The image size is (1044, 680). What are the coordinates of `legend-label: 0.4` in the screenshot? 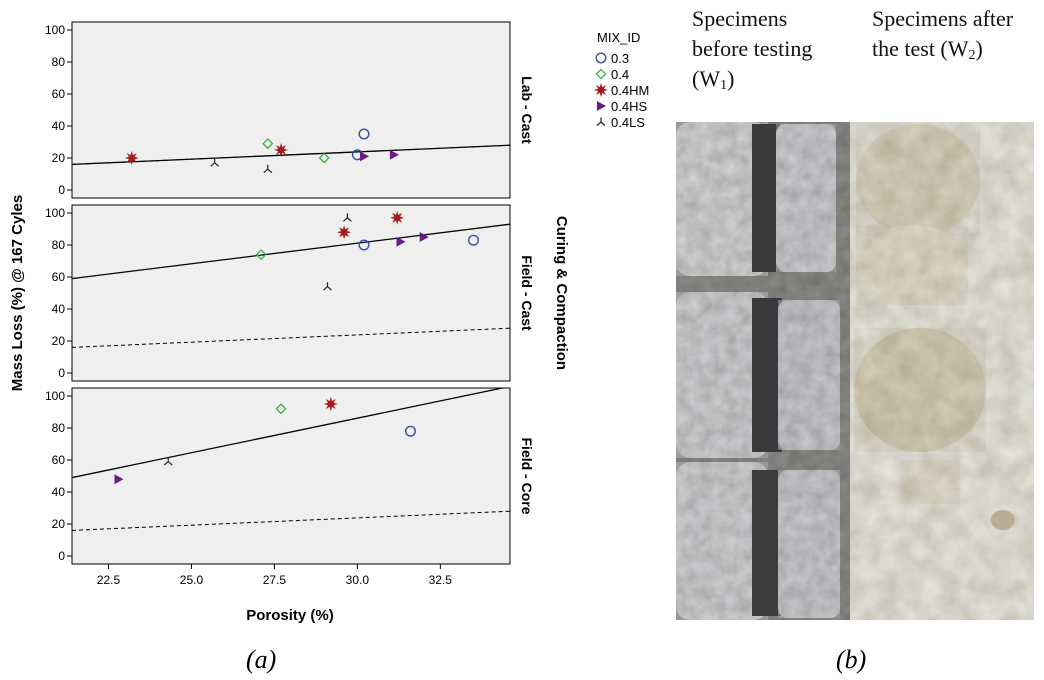 It's located at (620, 74).